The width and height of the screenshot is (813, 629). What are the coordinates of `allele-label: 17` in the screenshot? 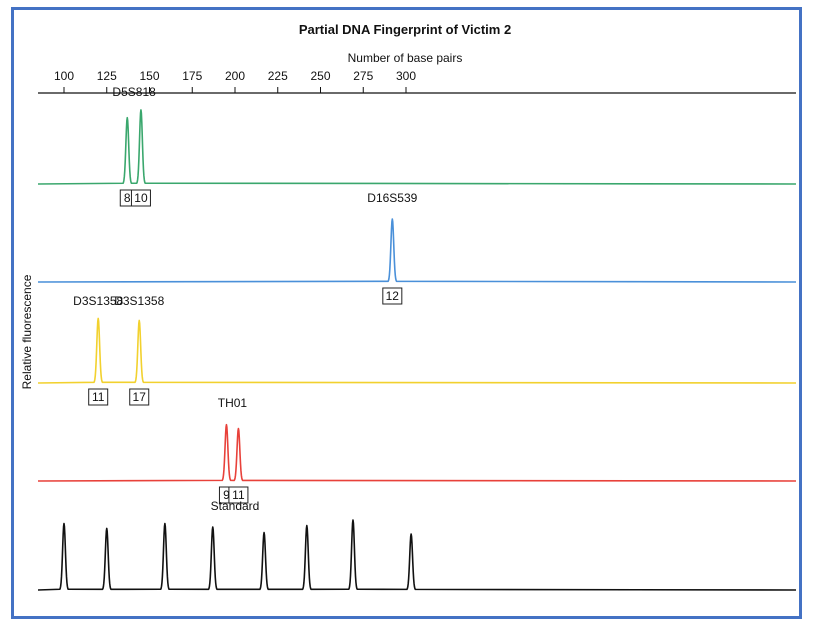 It's located at (140, 397).